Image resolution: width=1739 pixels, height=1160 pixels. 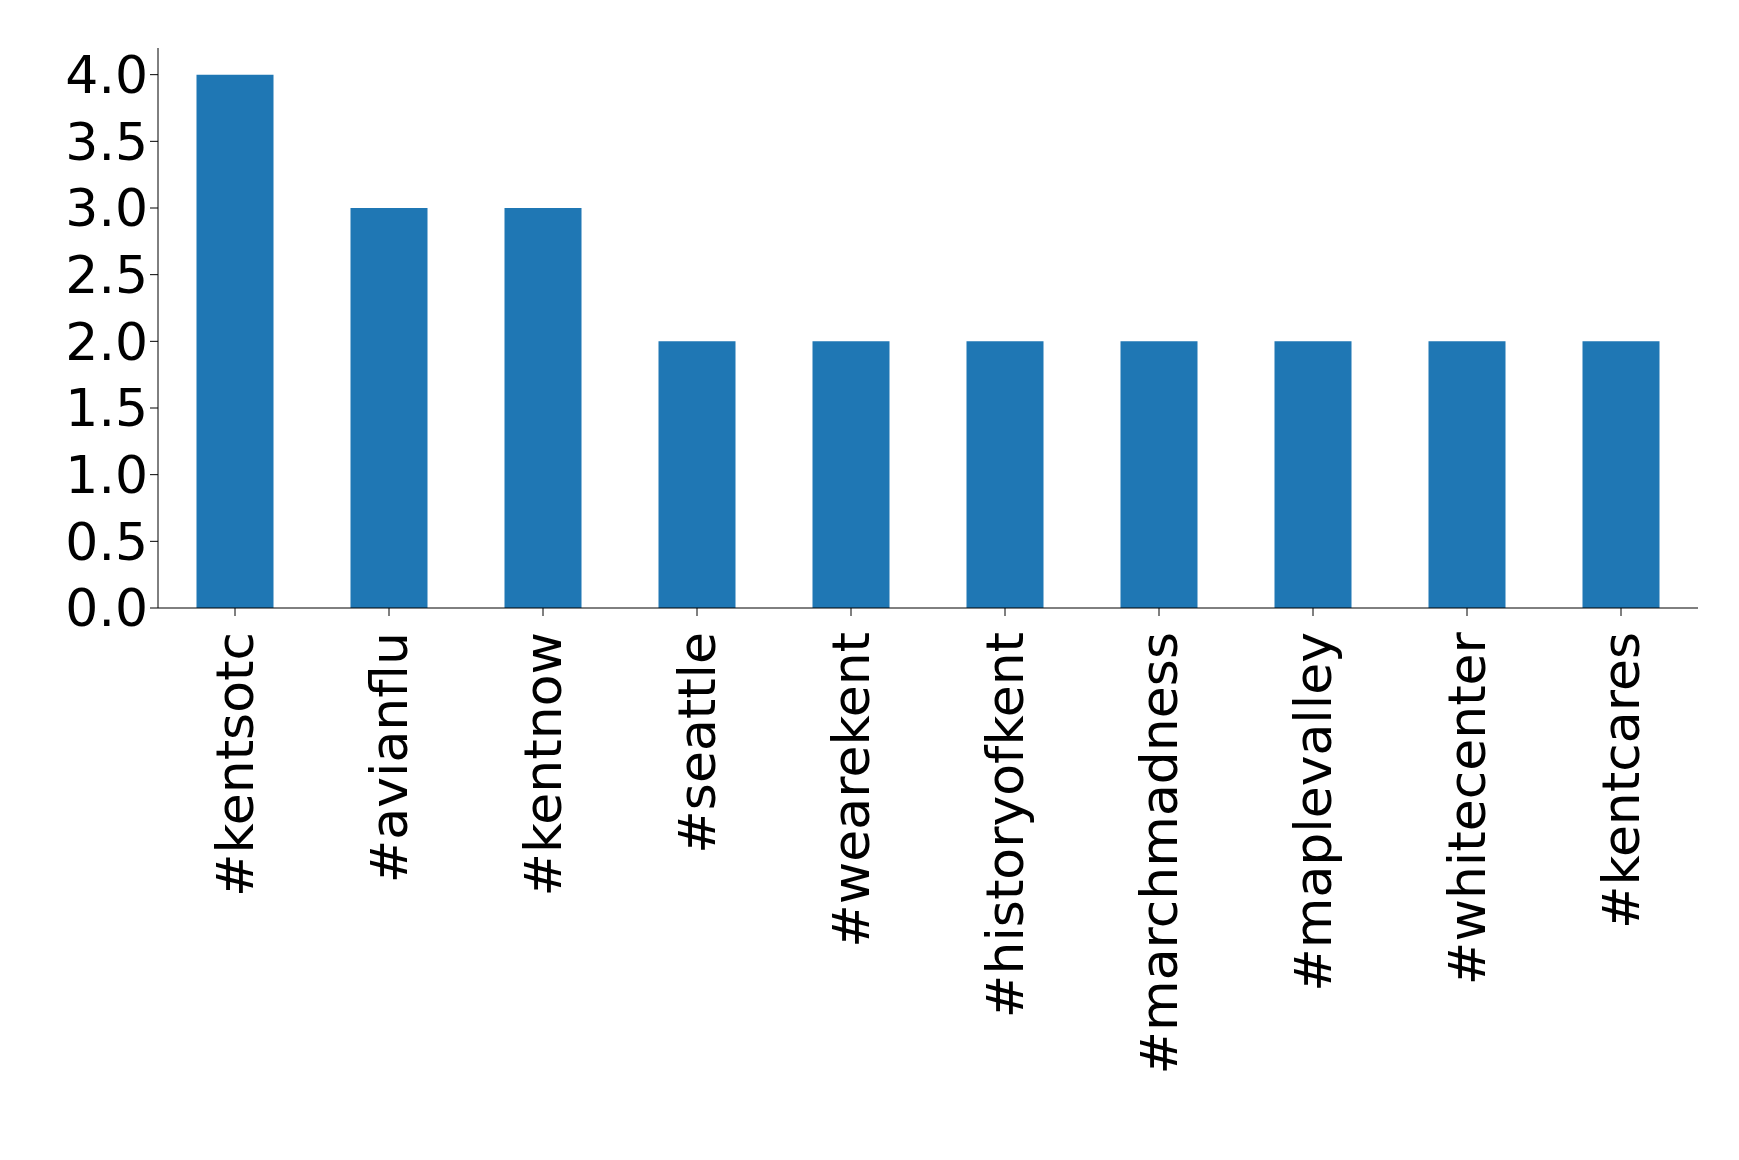 What do you see at coordinates (106, 608) in the screenshot?
I see `y-tick-label: 0.0` at bounding box center [106, 608].